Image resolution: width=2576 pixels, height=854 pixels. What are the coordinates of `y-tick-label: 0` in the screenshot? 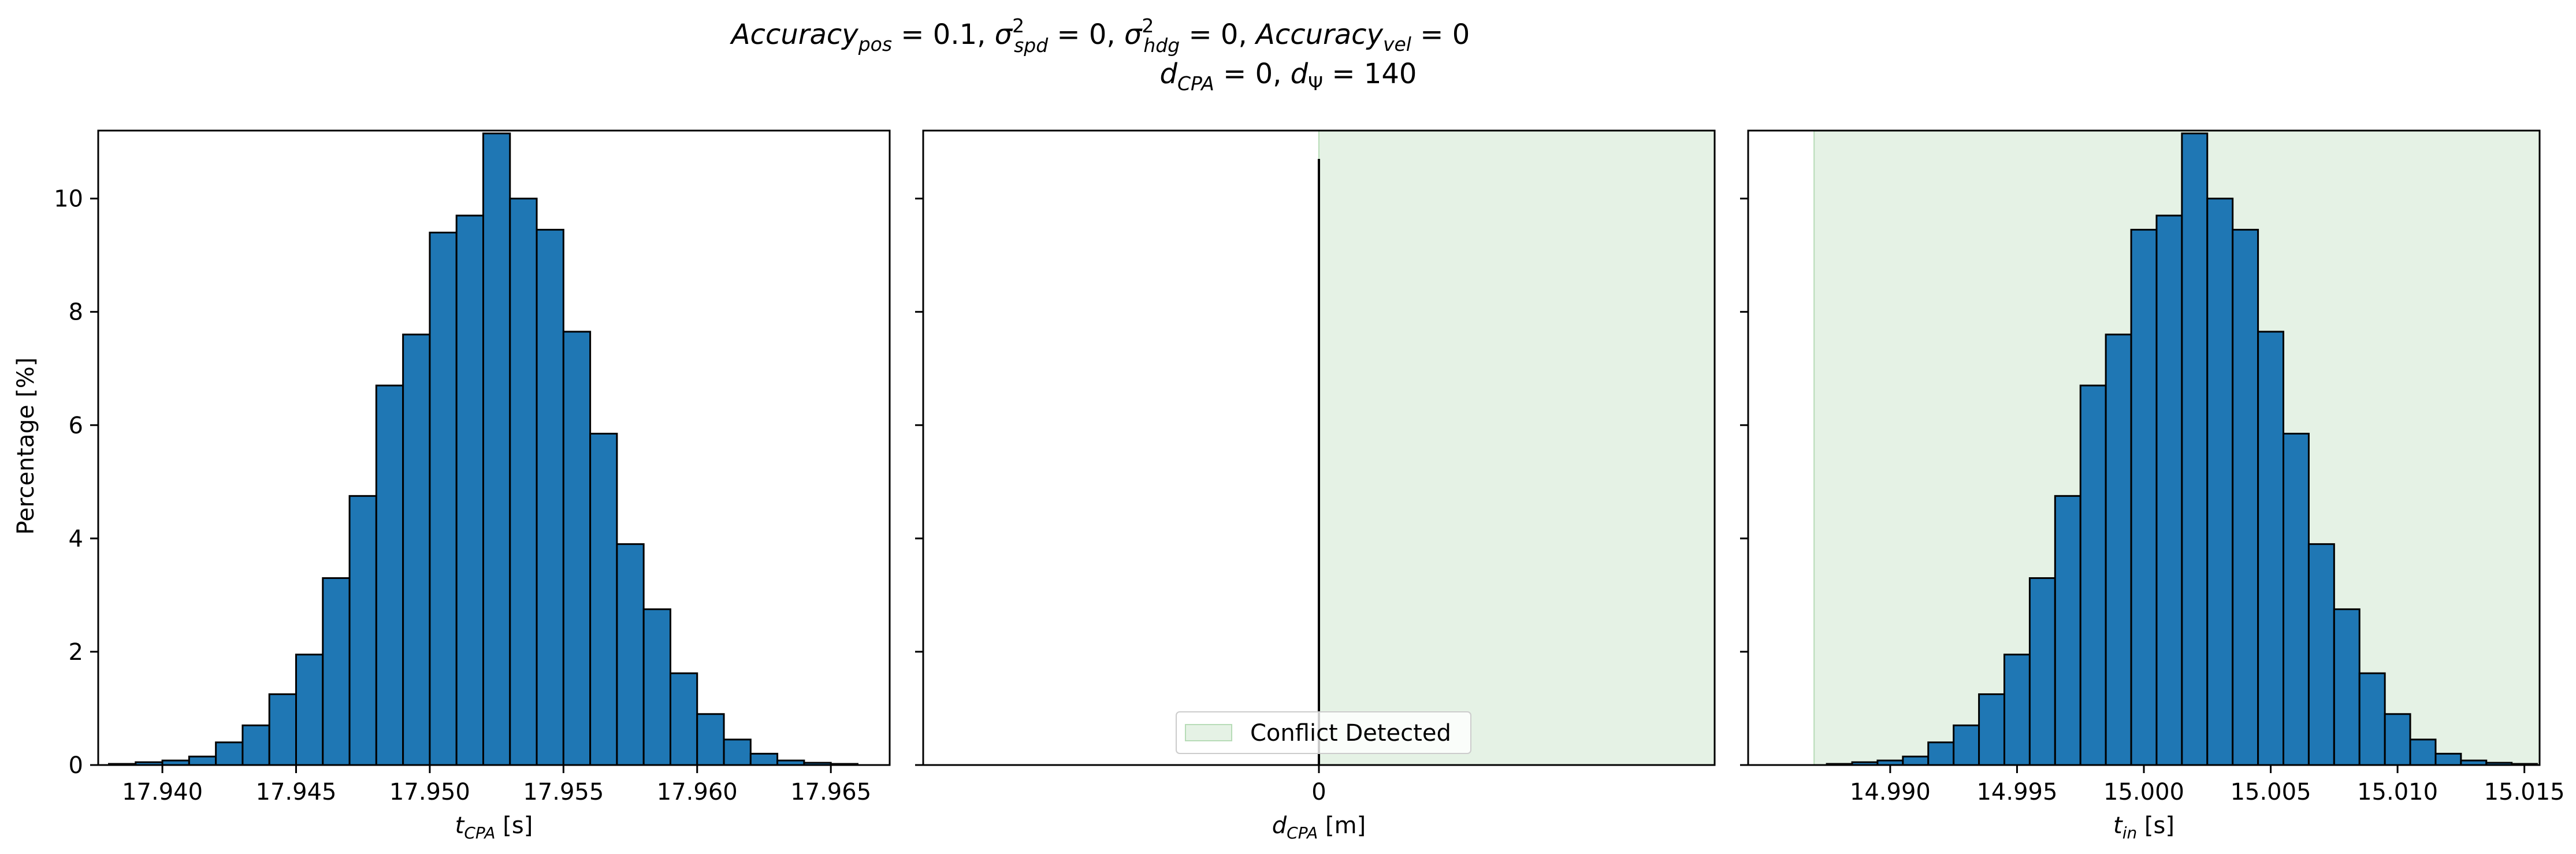 It's located at (76, 765).